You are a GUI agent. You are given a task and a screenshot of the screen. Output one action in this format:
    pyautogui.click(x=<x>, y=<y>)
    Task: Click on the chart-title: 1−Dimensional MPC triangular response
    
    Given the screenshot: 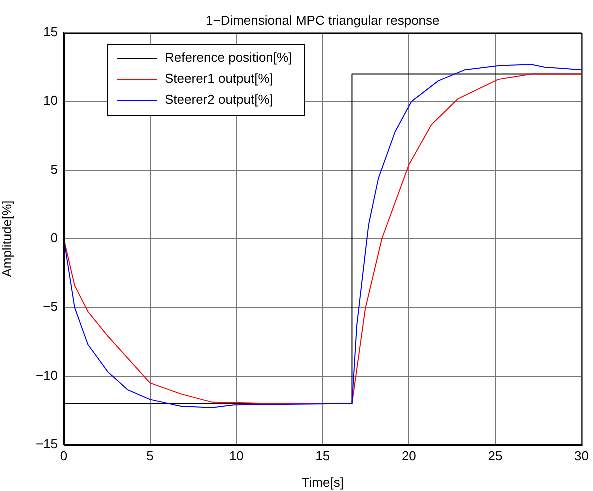 What is the action you would take?
    pyautogui.click(x=323, y=20)
    